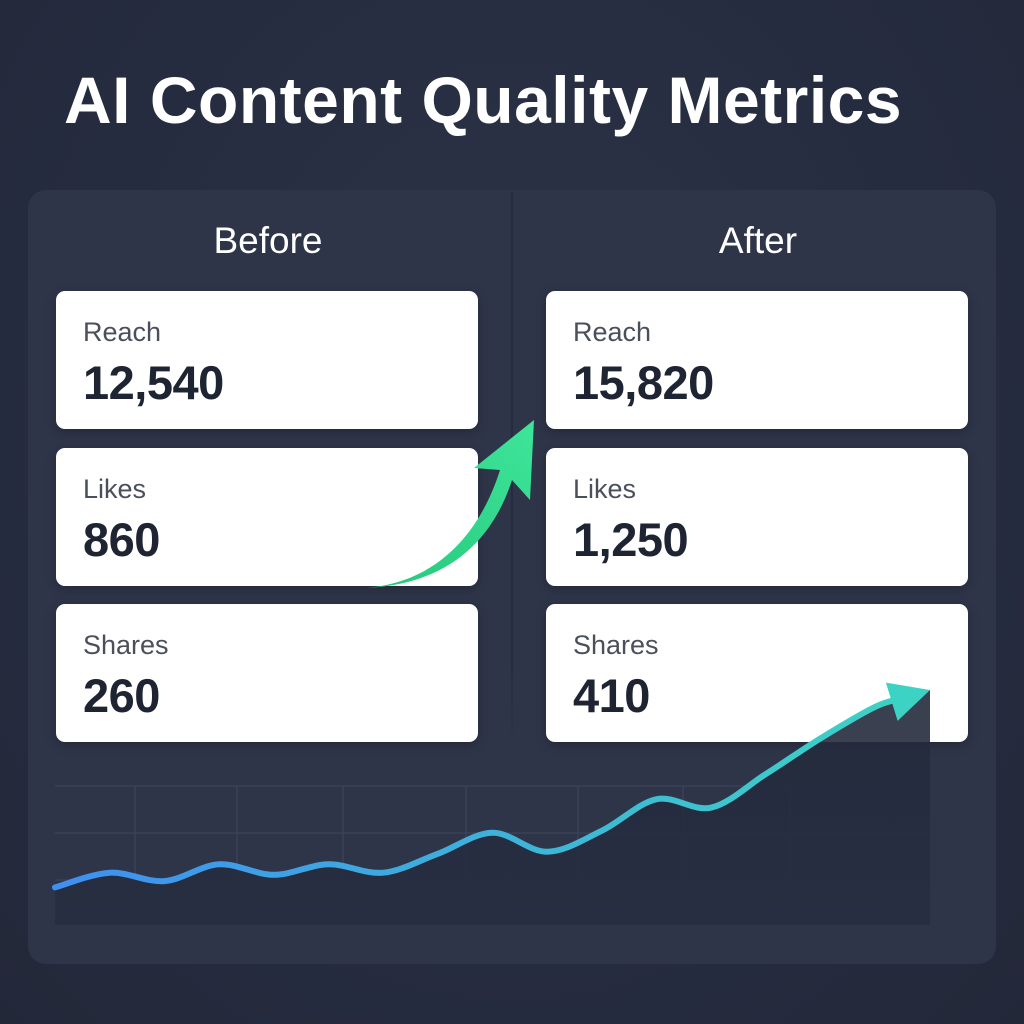  What do you see at coordinates (483, 100) in the screenshot?
I see `page-title: AI Content Quality Metrics` at bounding box center [483, 100].